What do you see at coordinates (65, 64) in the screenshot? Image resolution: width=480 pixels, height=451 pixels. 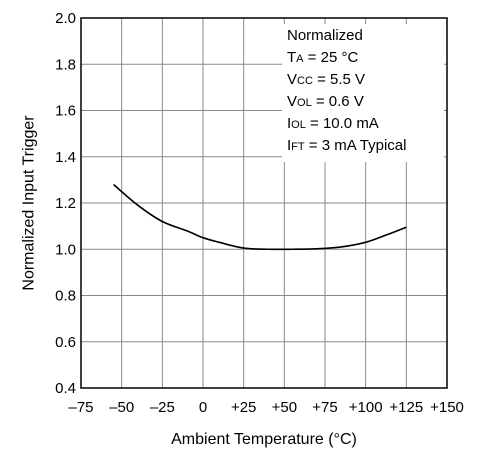 I see `y-tick-label: 1.8` at bounding box center [65, 64].